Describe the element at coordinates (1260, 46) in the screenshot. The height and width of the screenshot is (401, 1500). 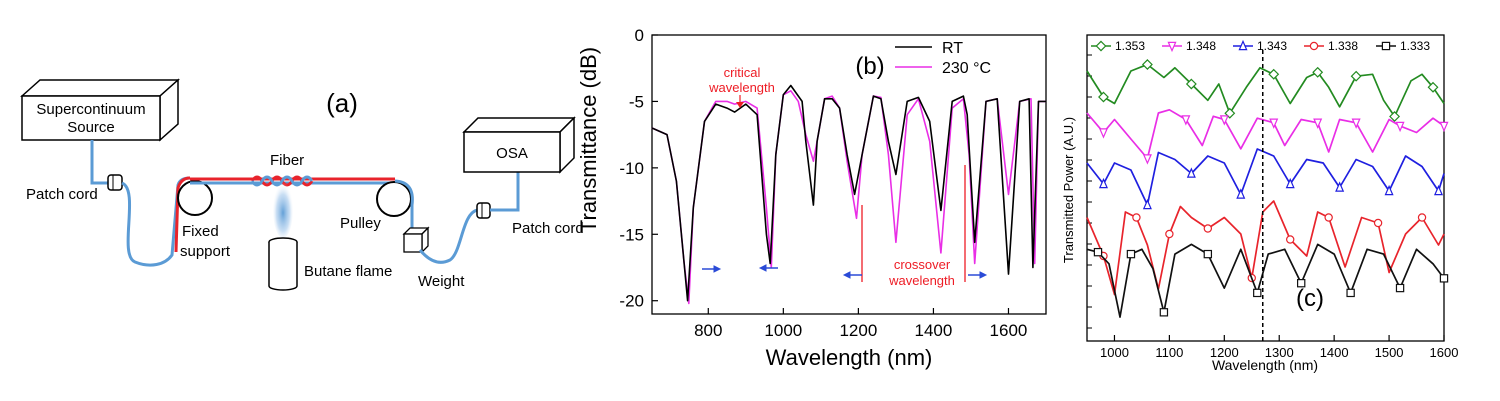
I see `chart-c-legend: 1.353 1.348 1.343 1.338 1.333` at that location.